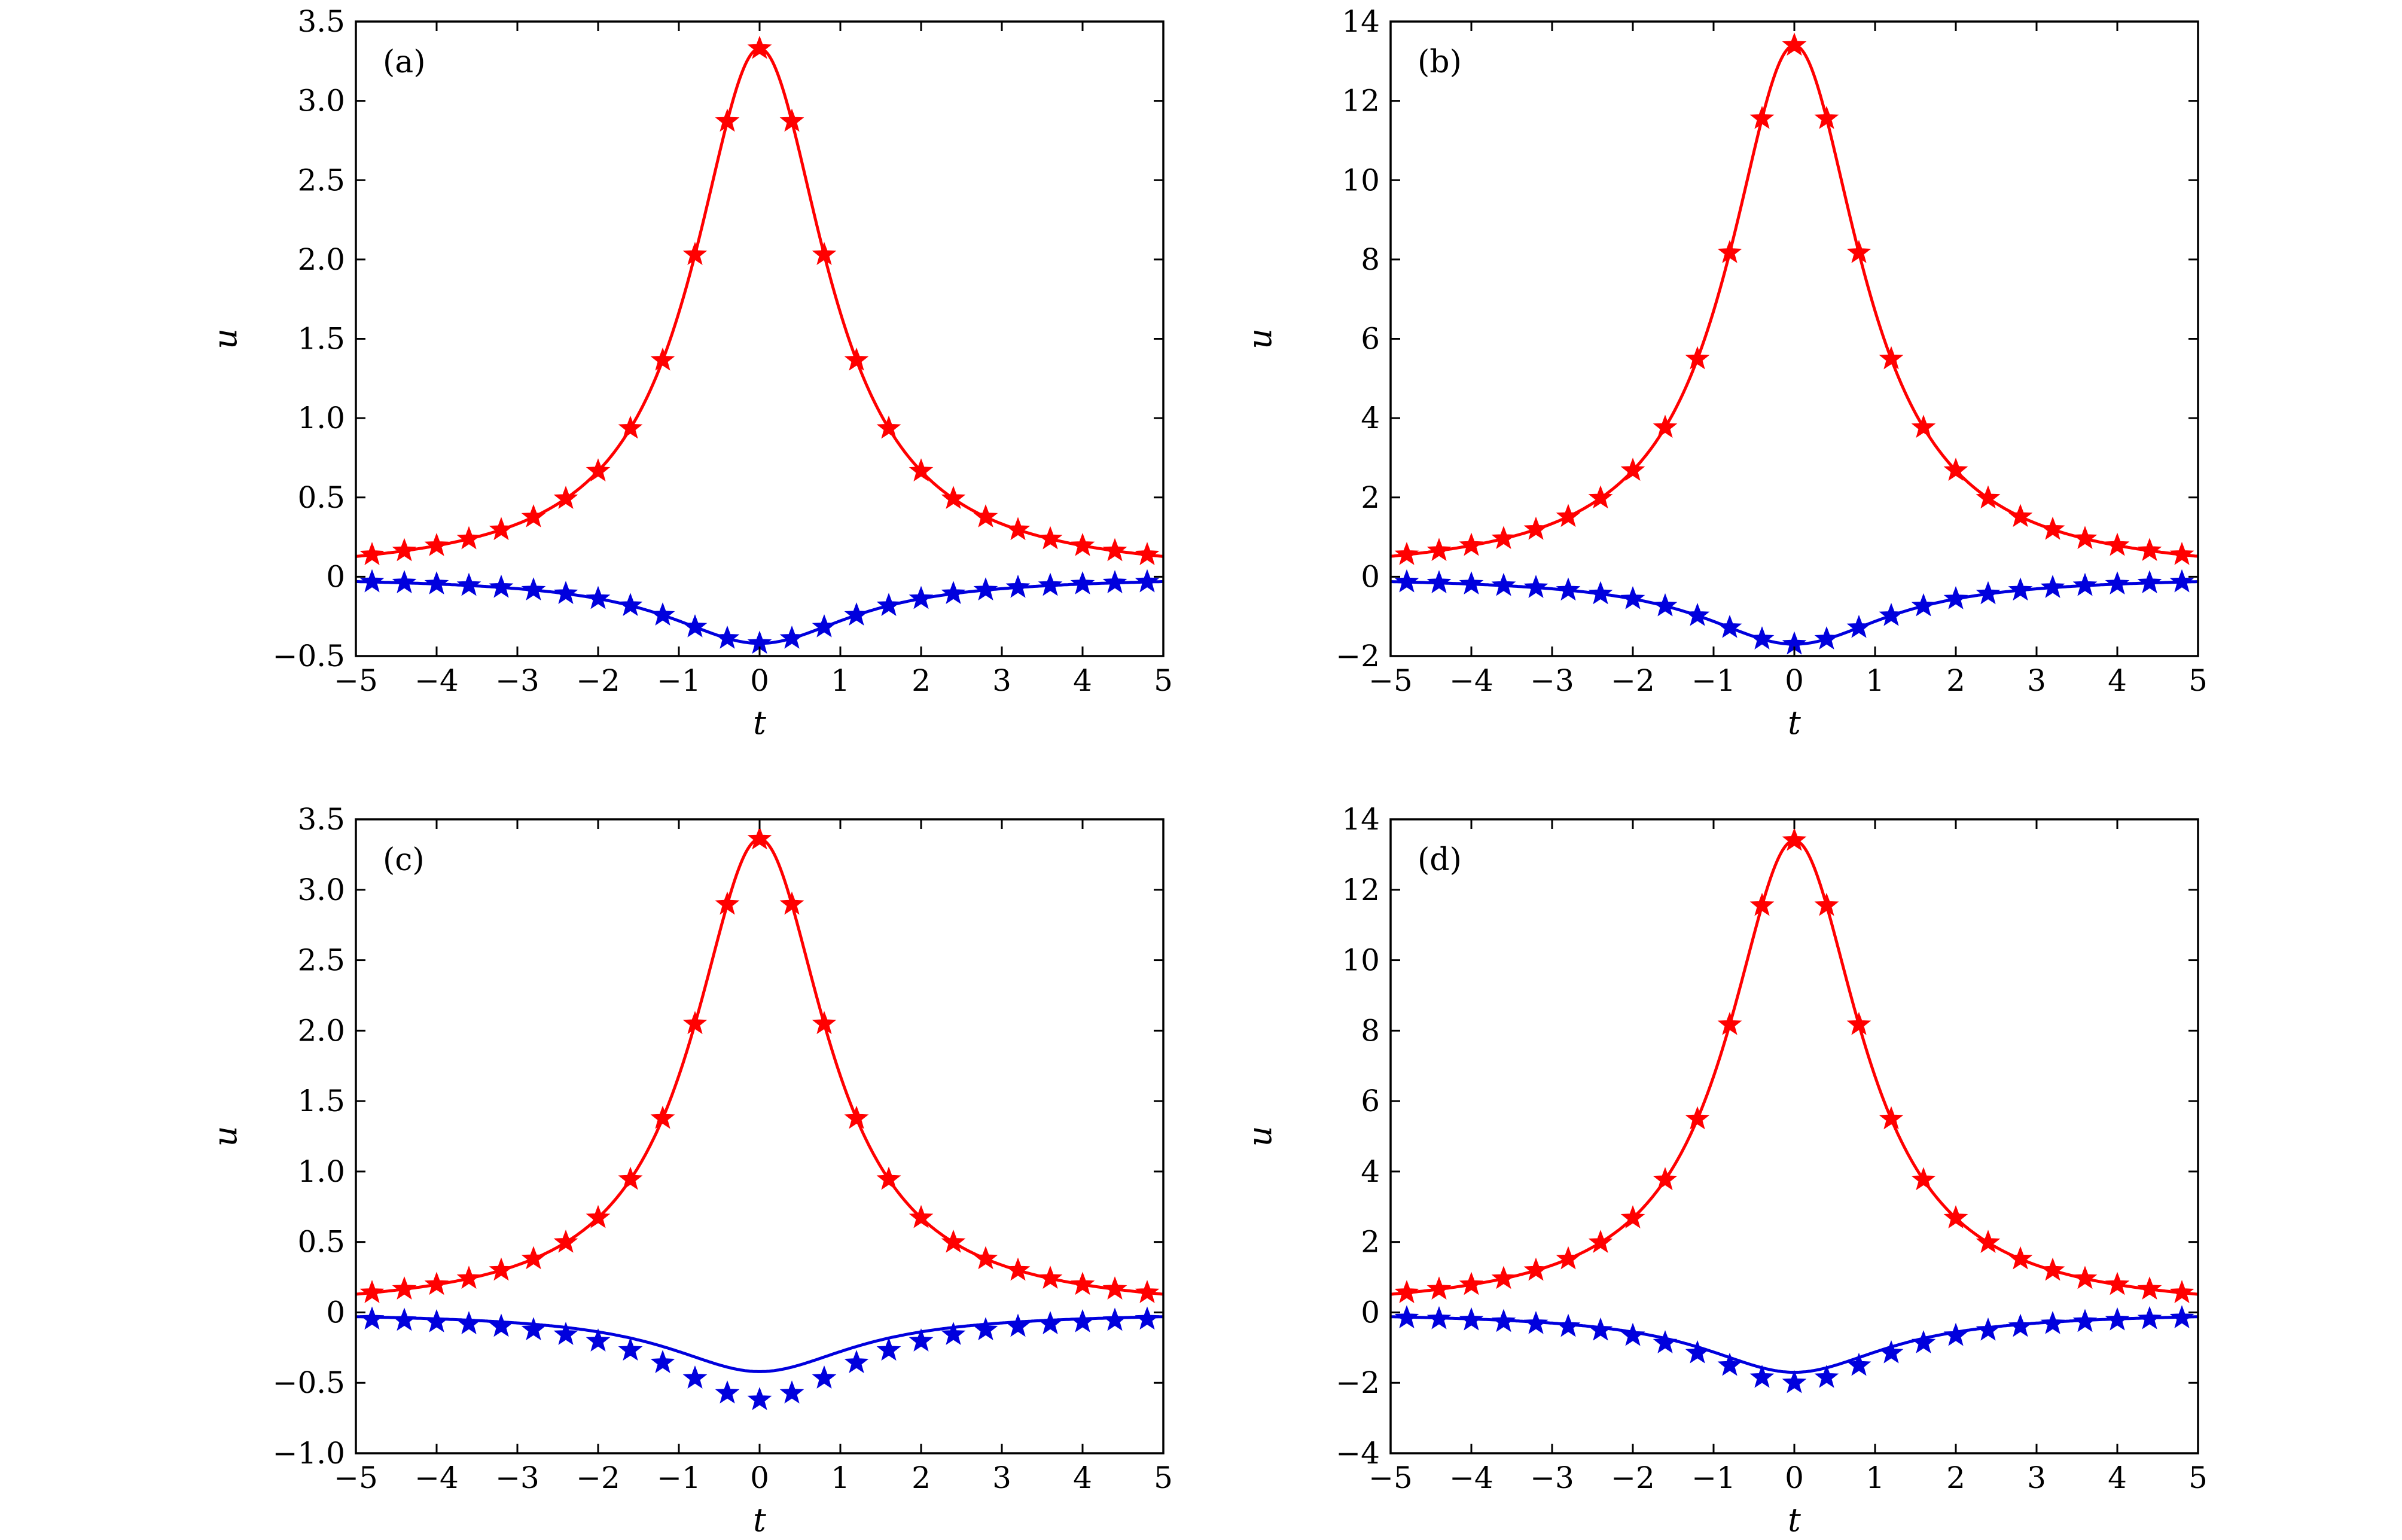  Describe the element at coordinates (1633, 680) in the screenshot. I see `x-tick-label: −2` at that location.